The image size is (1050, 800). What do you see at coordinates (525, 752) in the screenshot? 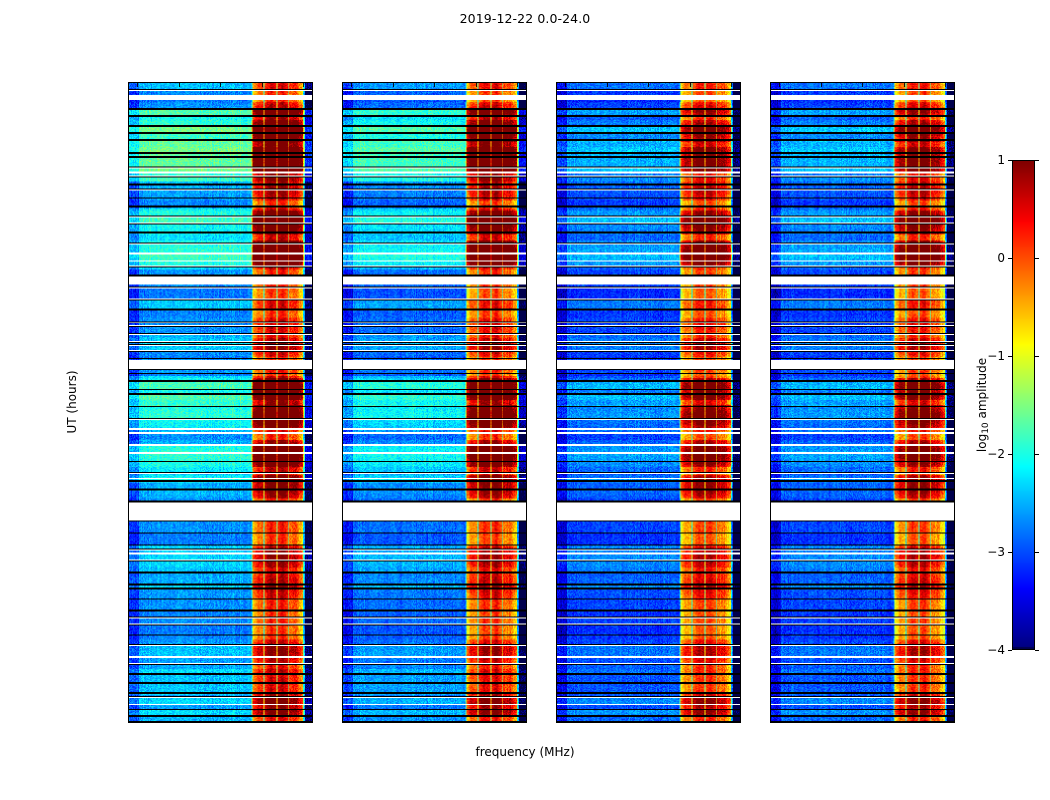
I see `x-axis-label: frequency (MHz)` at bounding box center [525, 752].